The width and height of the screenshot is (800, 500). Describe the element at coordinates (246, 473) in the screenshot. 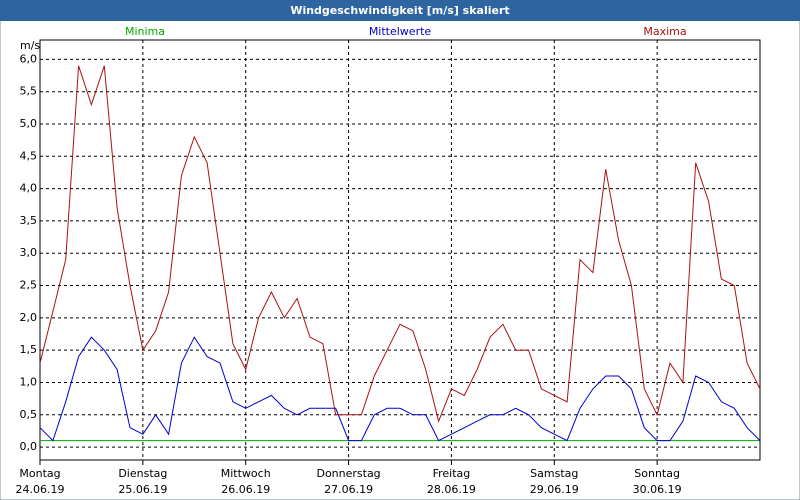

I see `x-tick-label: Mittwoch` at that location.